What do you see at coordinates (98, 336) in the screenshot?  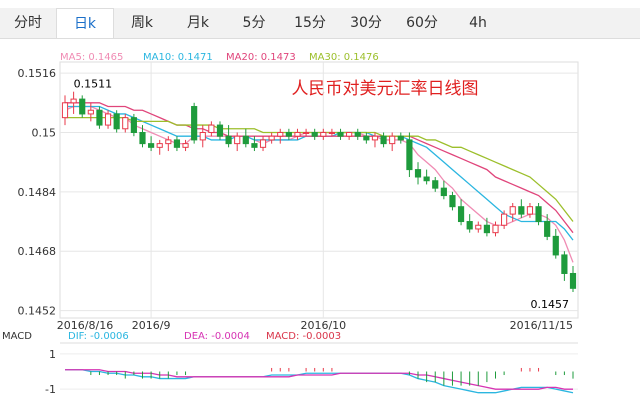 I see `legend-entry: DIF: -0.0006` at bounding box center [98, 336].